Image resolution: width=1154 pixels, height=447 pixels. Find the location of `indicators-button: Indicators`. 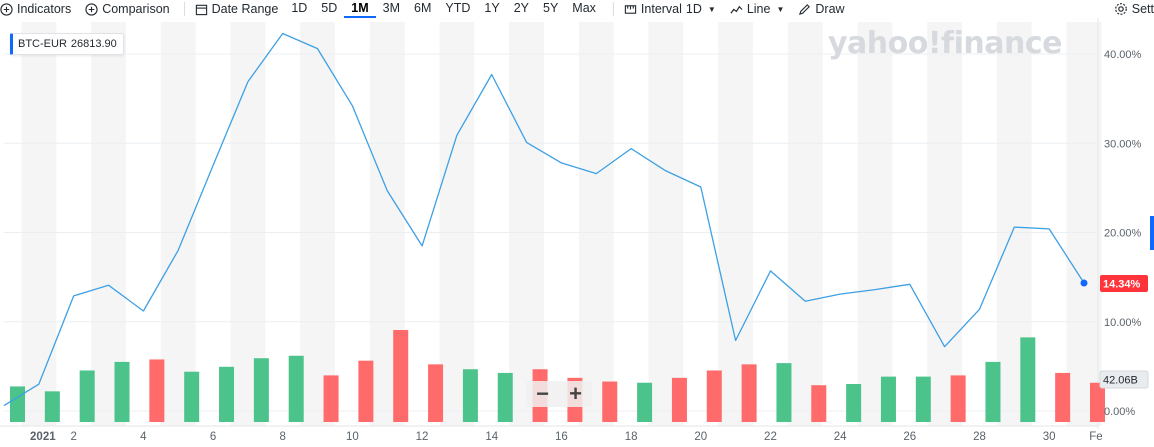

indicators-button: Indicators is located at coordinates (35, 9).